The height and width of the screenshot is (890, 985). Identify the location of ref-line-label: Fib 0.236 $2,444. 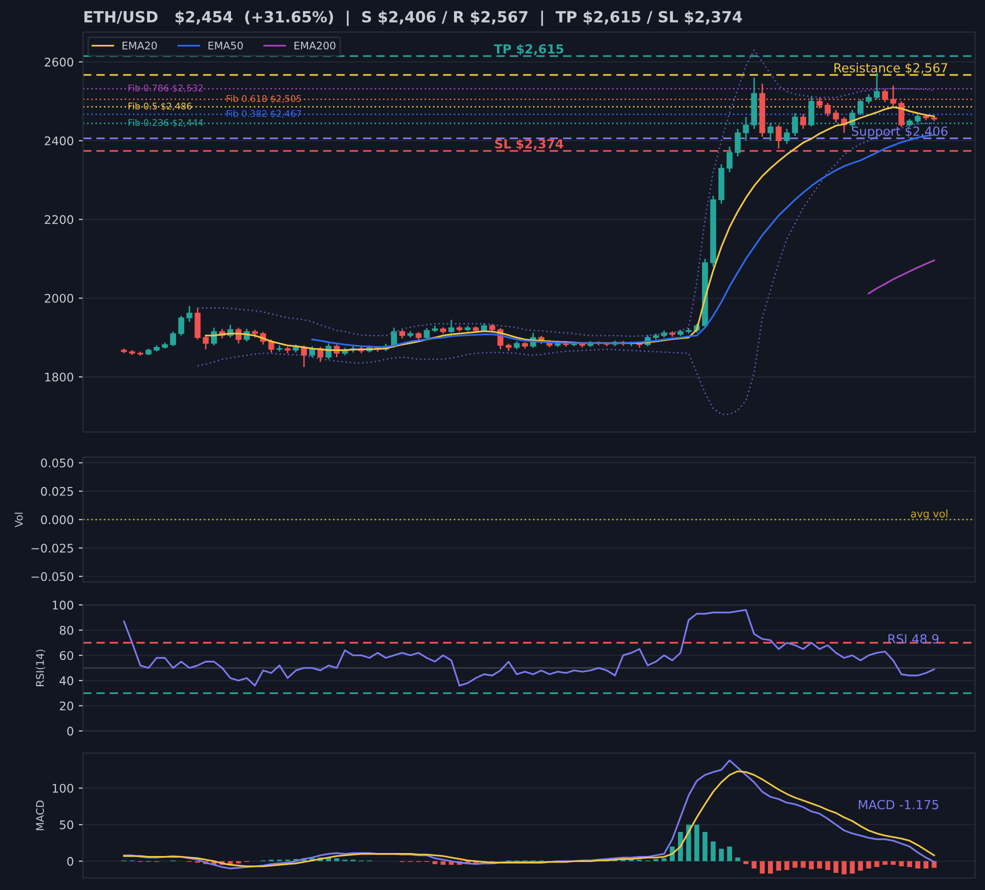
(166, 123).